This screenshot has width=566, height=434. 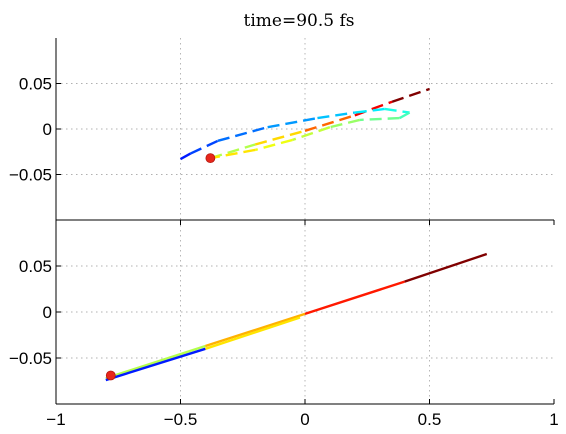 What do you see at coordinates (430, 419) in the screenshot?
I see `x-tick-label: 0.5` at bounding box center [430, 419].